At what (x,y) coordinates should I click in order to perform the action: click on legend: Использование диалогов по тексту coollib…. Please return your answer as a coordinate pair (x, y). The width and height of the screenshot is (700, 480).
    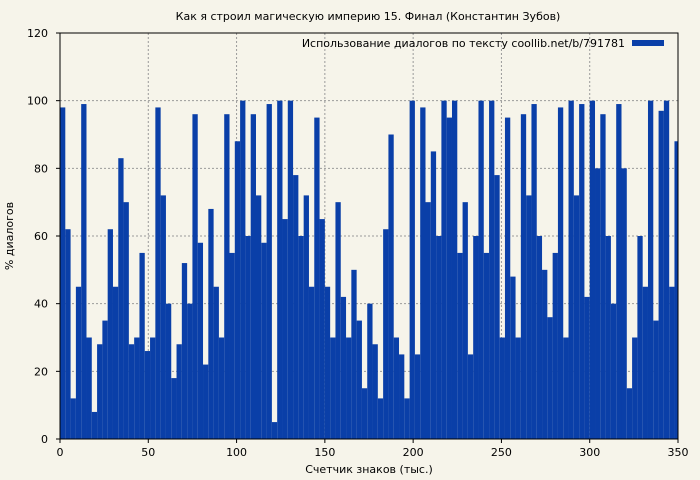
    Looking at the image, I should click on (483, 43).